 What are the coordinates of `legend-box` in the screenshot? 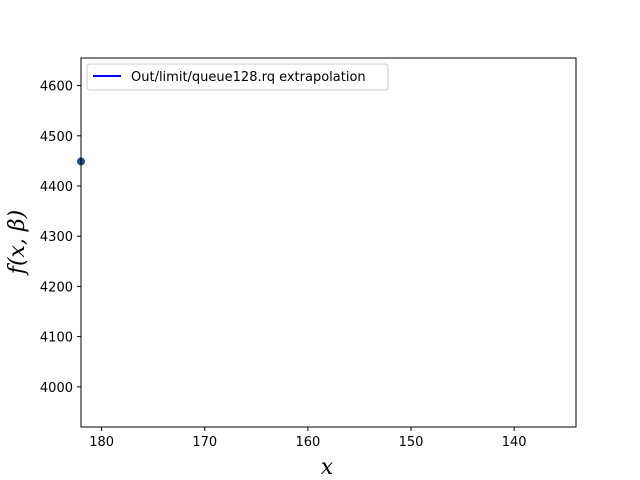 It's located at (237, 77).